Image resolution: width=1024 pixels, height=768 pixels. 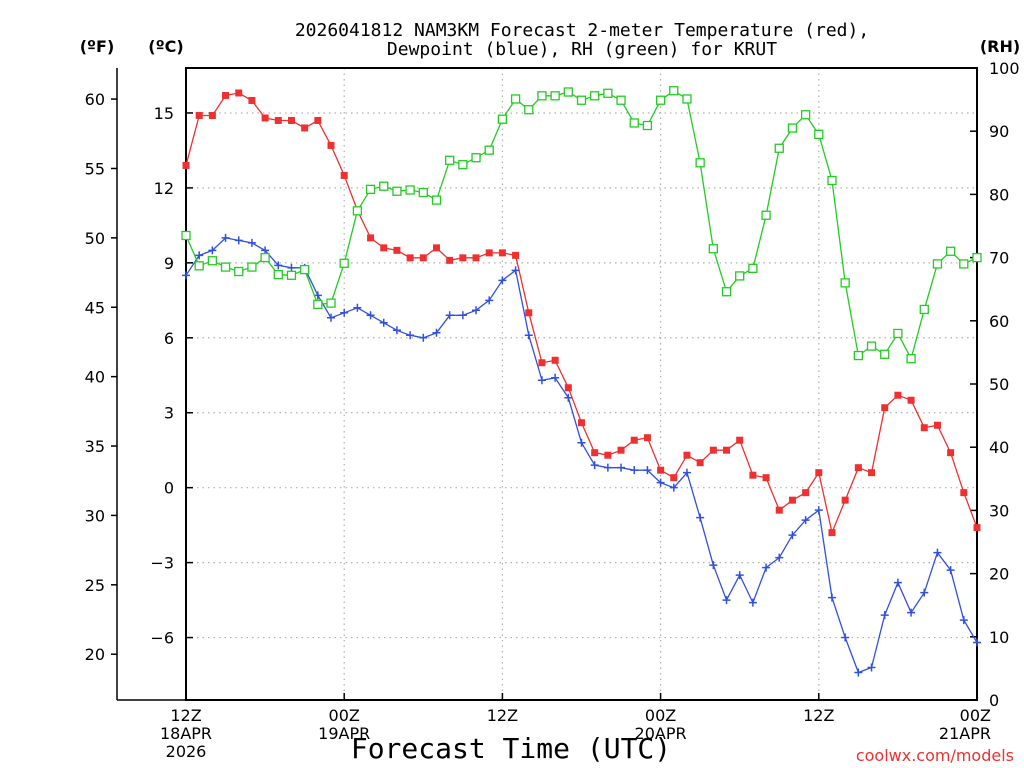 What do you see at coordinates (1000, 46) in the screenshot?
I see `rh-axis-label: (RH)` at bounding box center [1000, 46].